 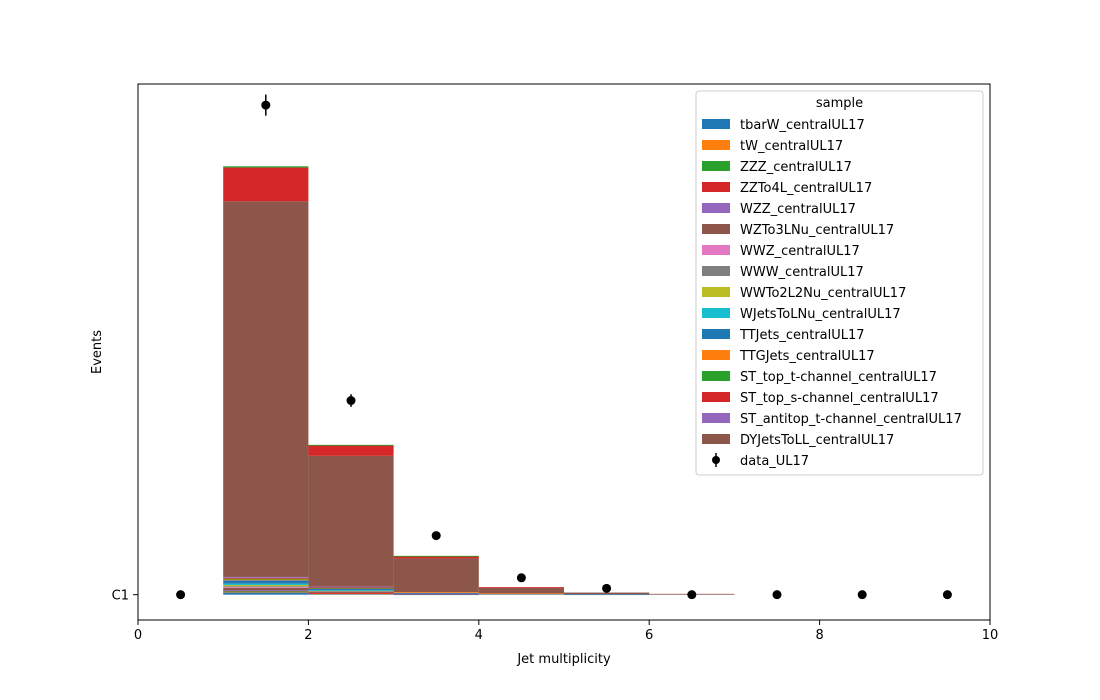 What do you see at coordinates (800, 251) in the screenshot?
I see `legend-entry-6: WWZ_centralUL17` at bounding box center [800, 251].